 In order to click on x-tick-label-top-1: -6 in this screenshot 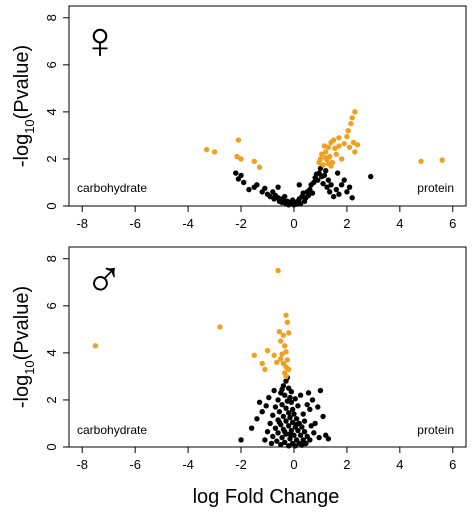, I will do `click(135, 223)`.